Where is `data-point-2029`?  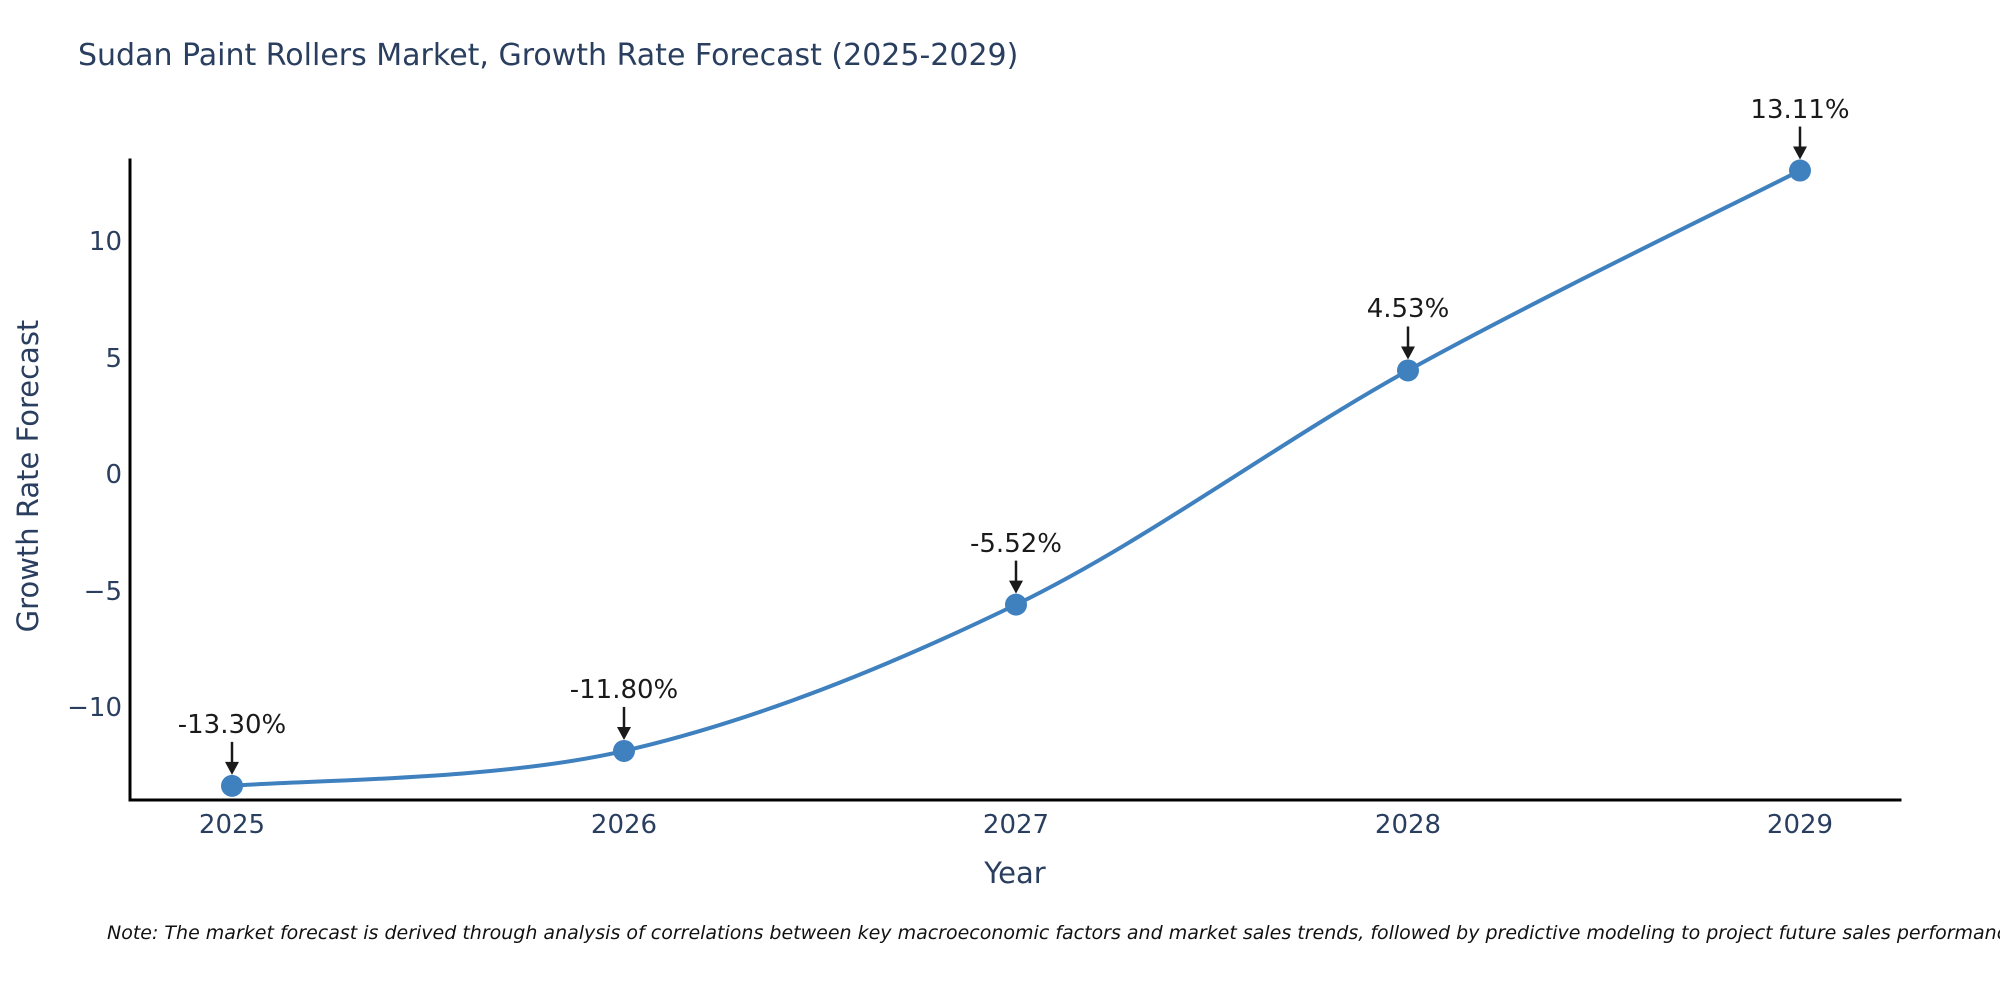
data-point-2029 is located at coordinates (1800, 170).